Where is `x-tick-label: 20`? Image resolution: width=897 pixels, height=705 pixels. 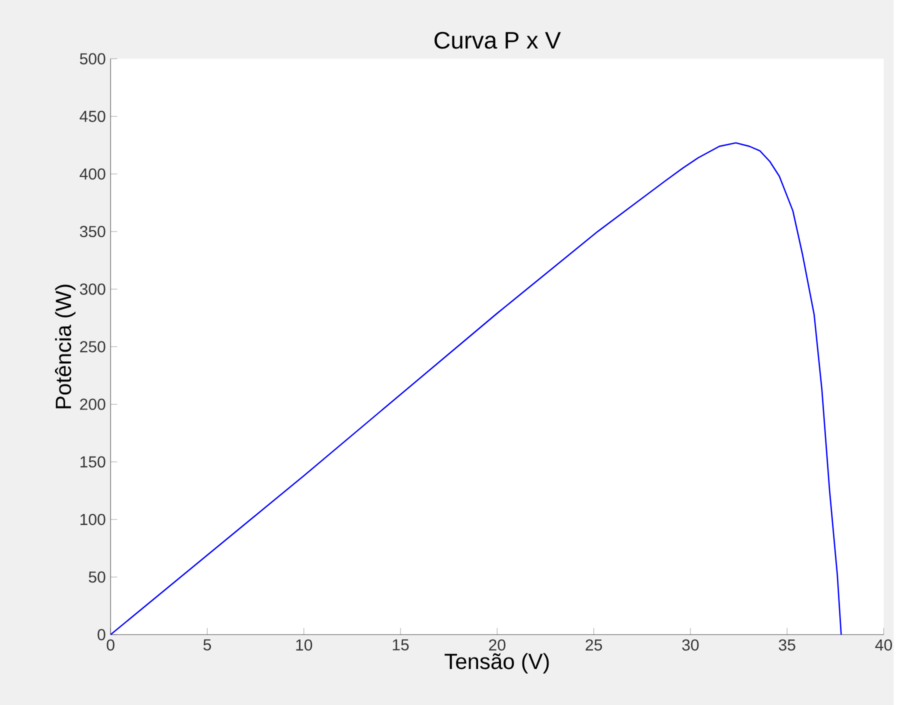
x-tick-label: 20 is located at coordinates (497, 644).